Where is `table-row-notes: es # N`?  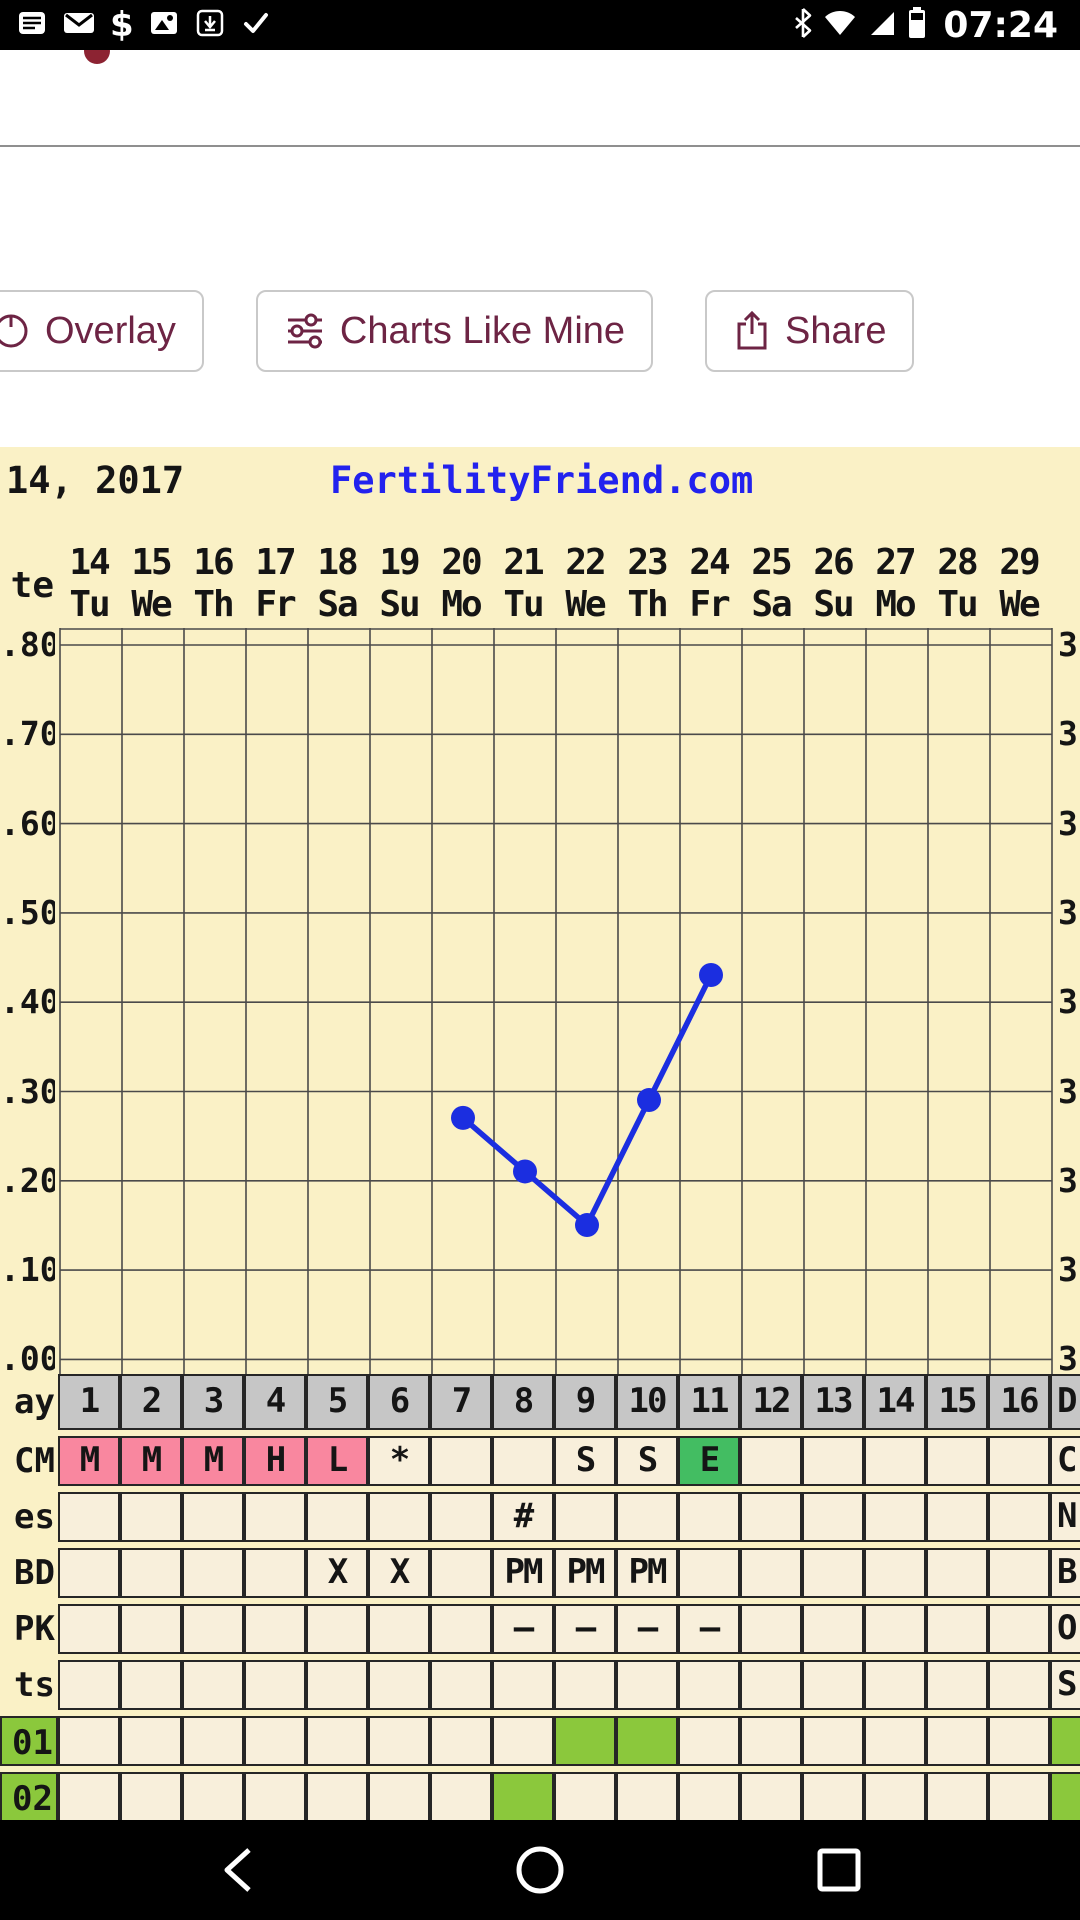
table-row-notes: es # N is located at coordinates (540, 1517).